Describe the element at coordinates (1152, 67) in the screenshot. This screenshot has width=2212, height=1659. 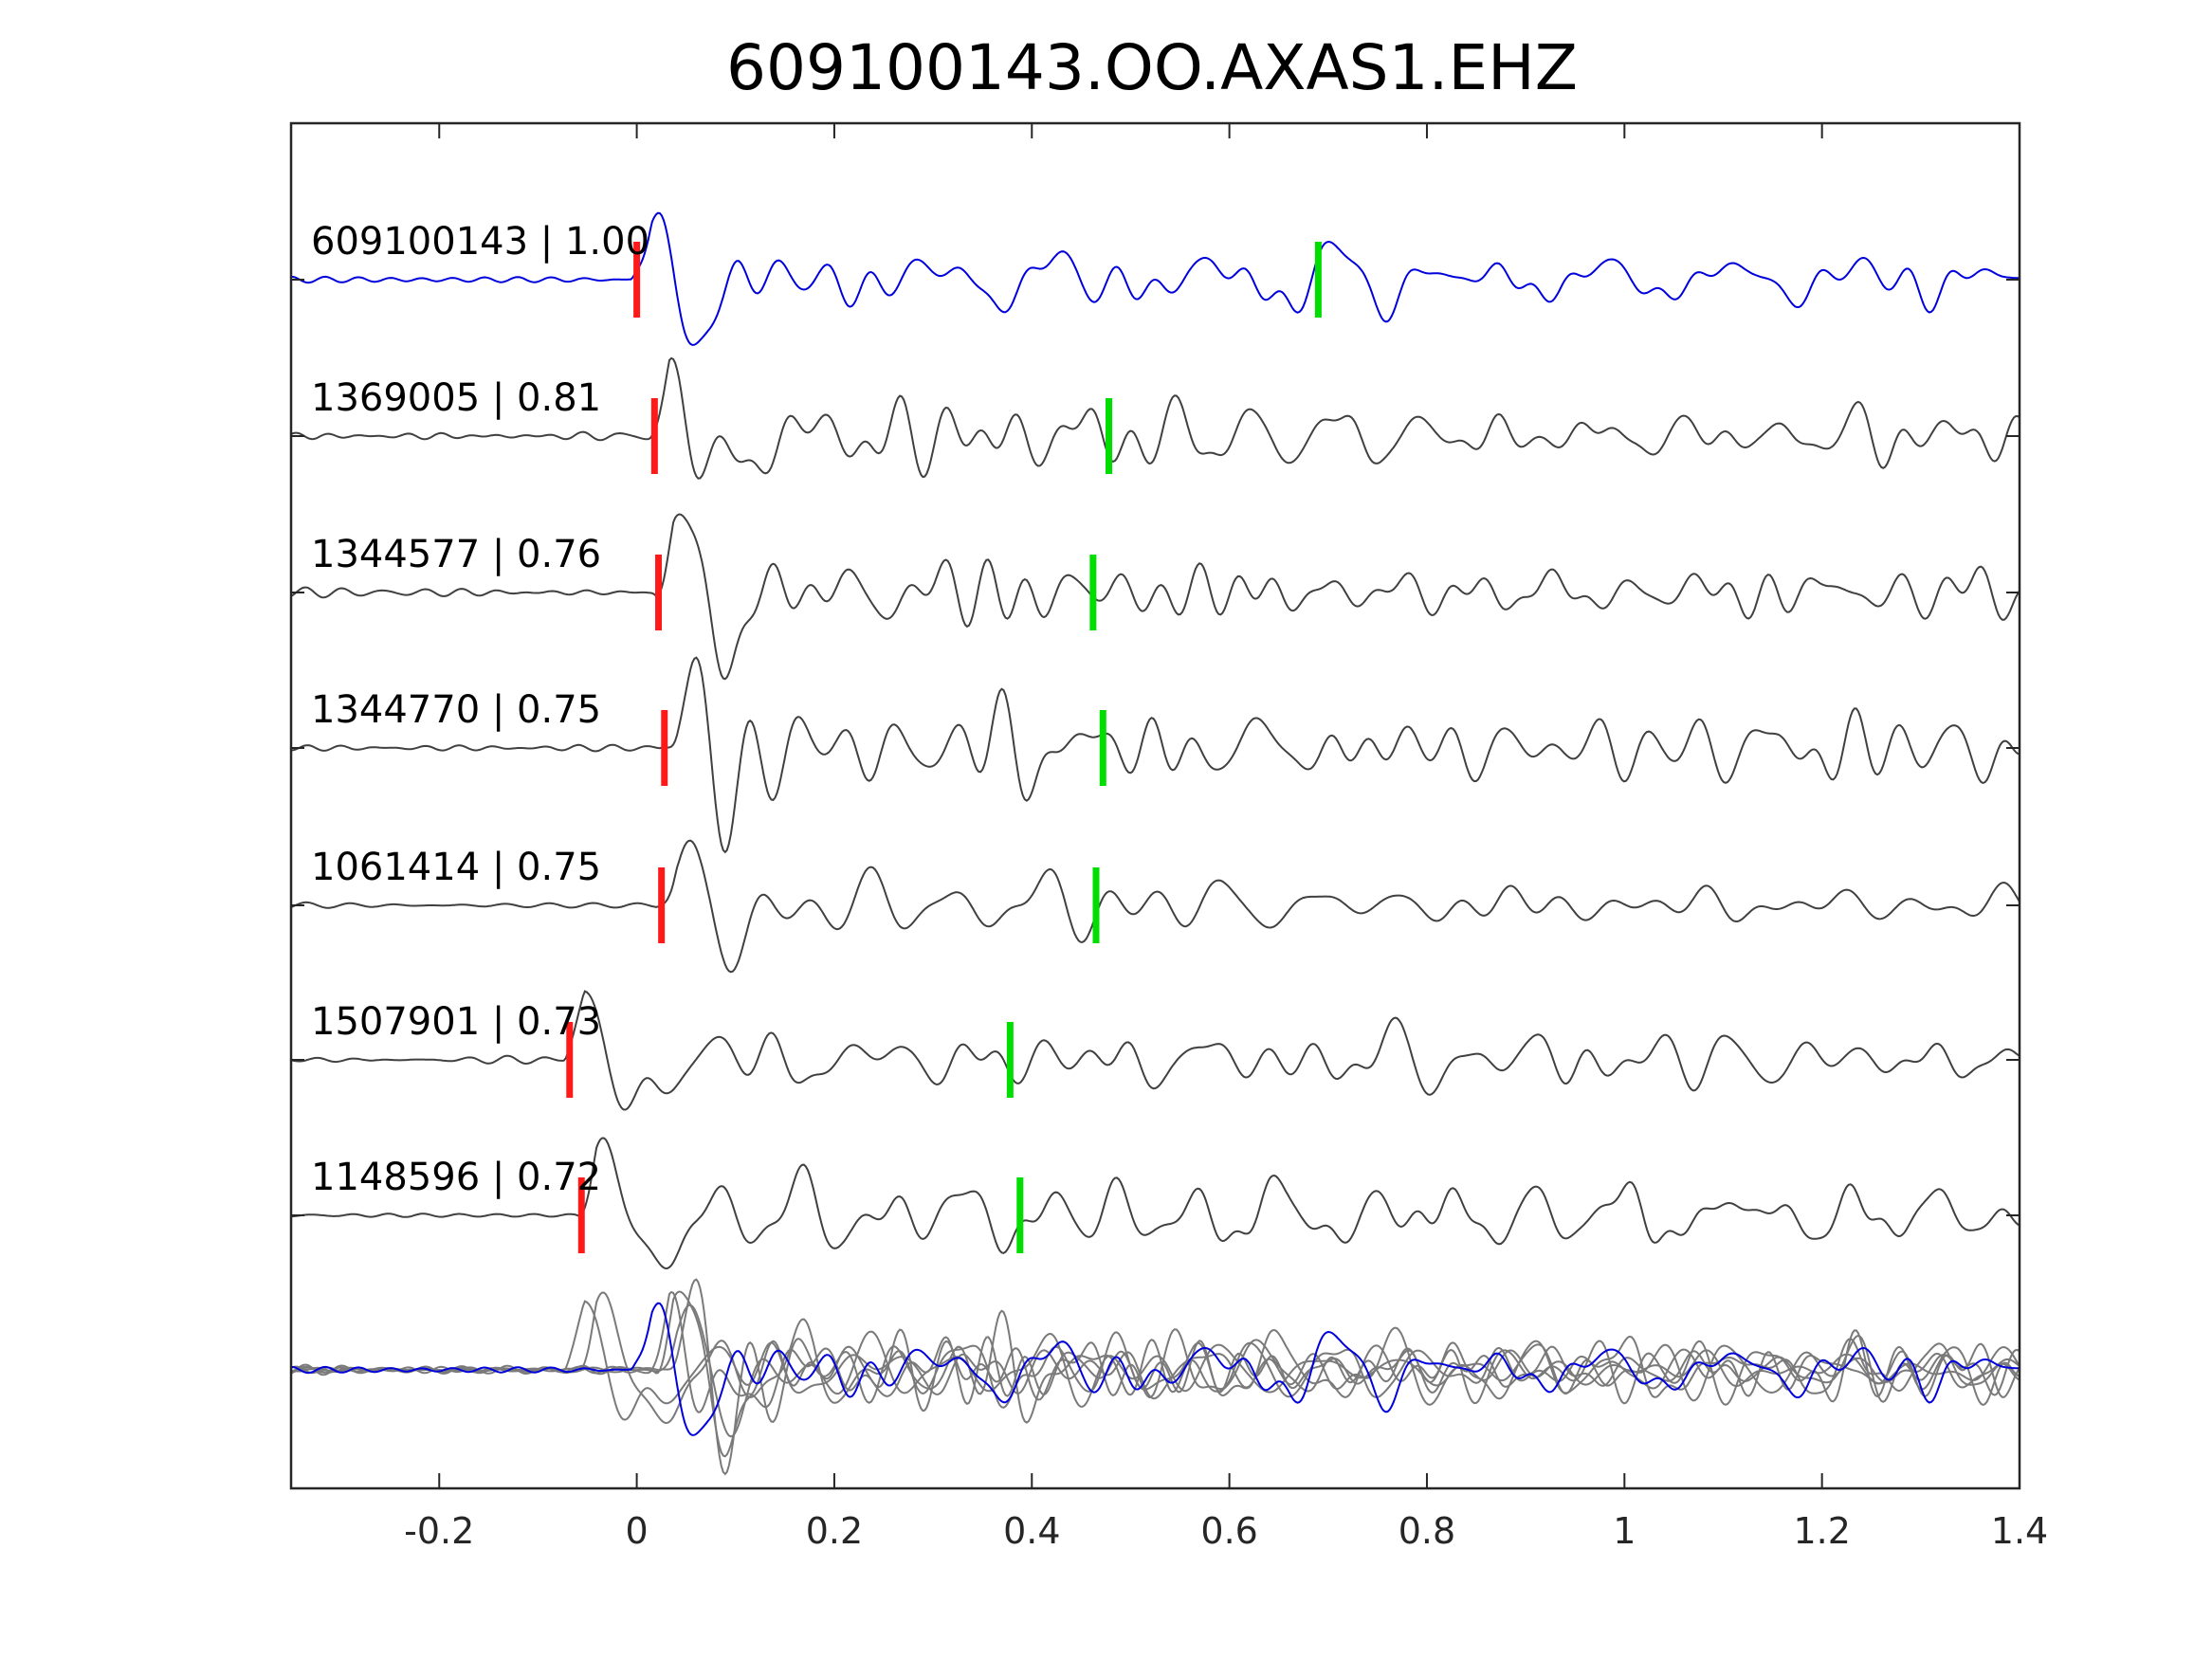
I see `chart-title: 609100143.OO.AXAS1.EHZ` at that location.